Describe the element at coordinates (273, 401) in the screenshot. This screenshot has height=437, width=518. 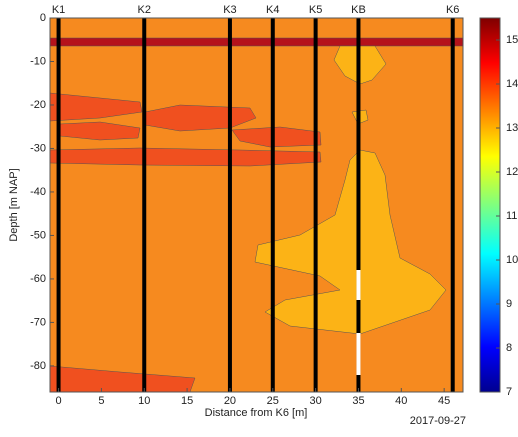
I see `x-tick-label: 25` at that location.